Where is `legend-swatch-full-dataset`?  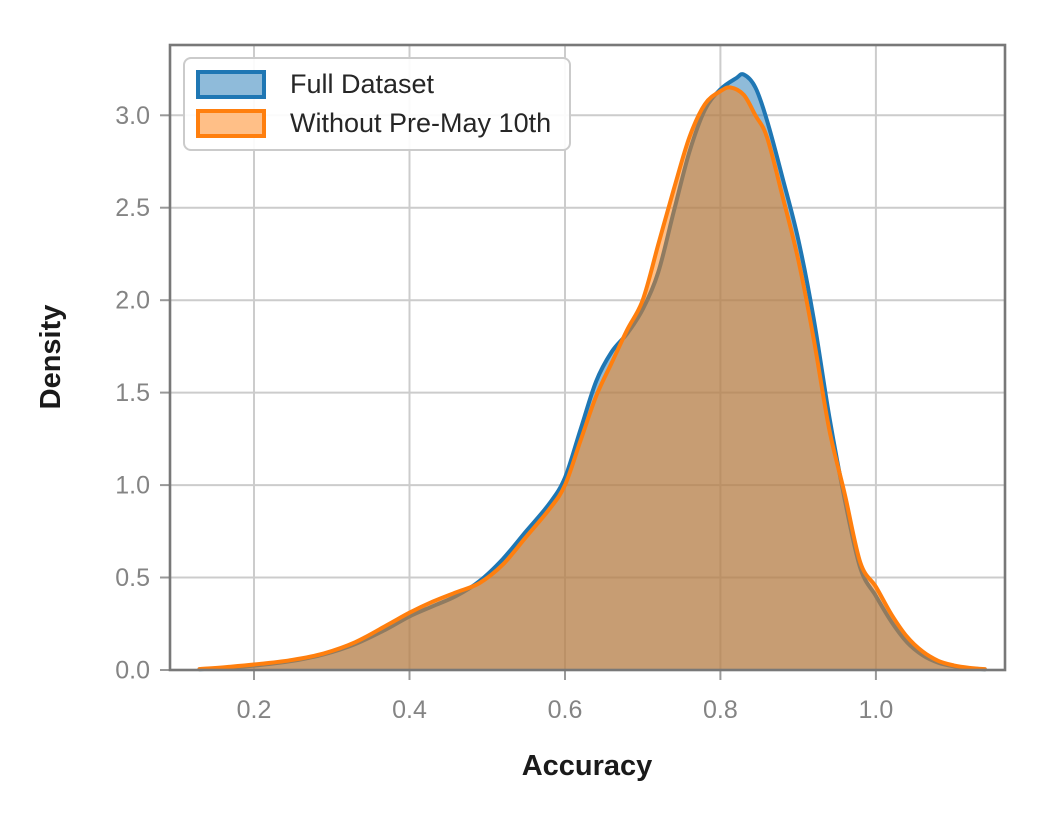 legend-swatch-full-dataset is located at coordinates (231, 84).